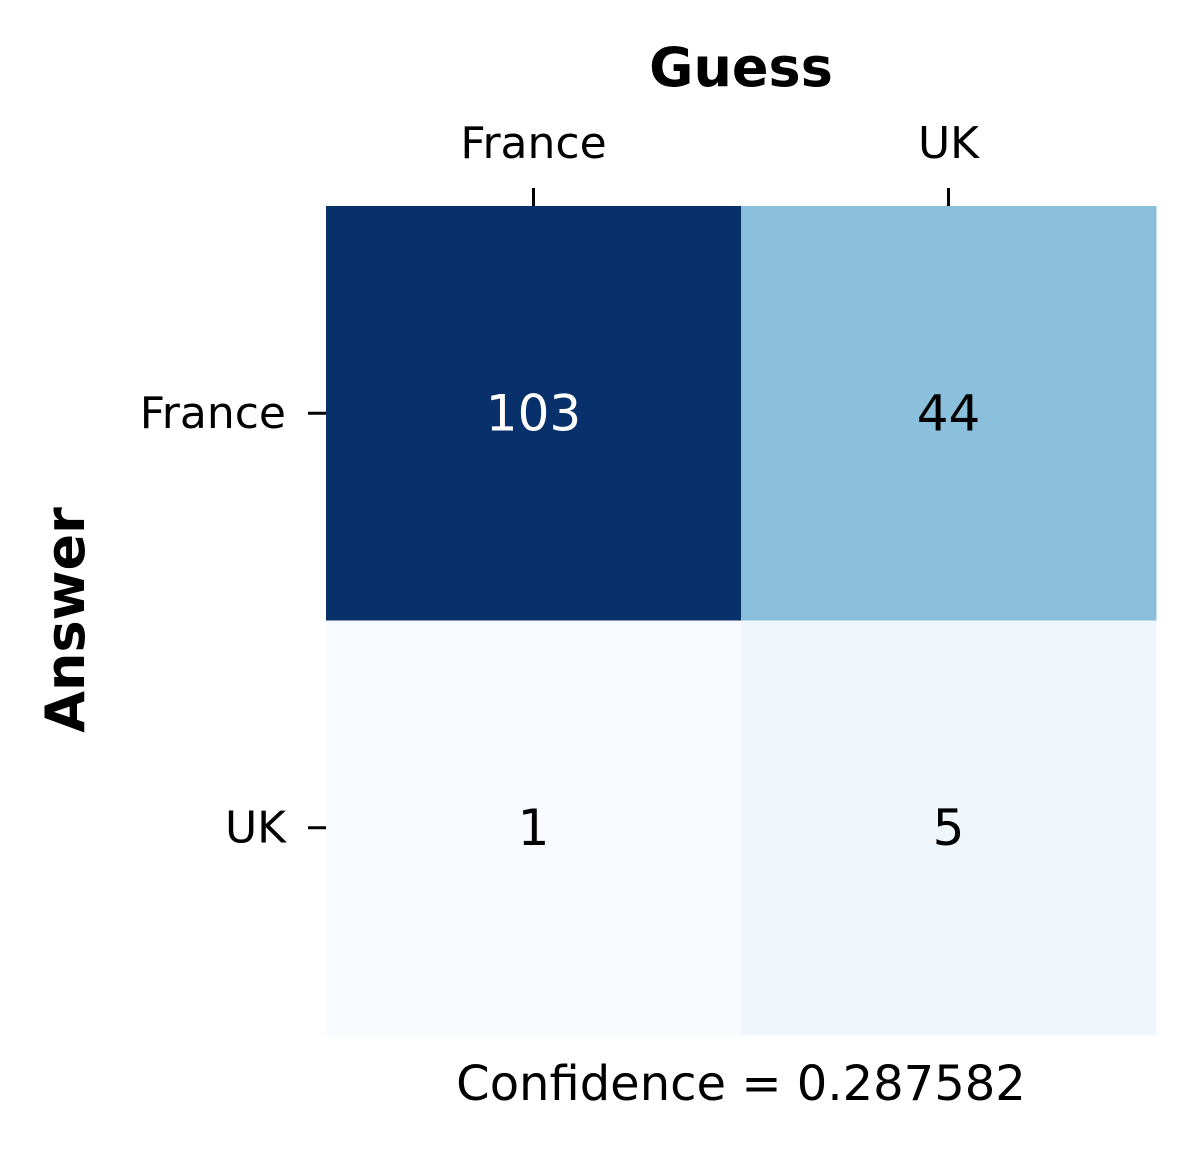 Image resolution: width=1195 pixels, height=1152 pixels. What do you see at coordinates (720, 162) in the screenshot?
I see `x-ticks: France UK` at bounding box center [720, 162].